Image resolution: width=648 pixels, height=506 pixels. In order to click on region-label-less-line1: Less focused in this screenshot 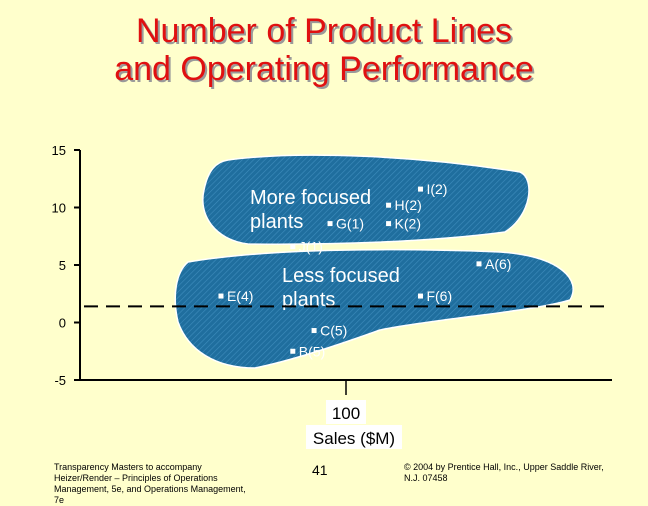, I will do `click(341, 276)`.